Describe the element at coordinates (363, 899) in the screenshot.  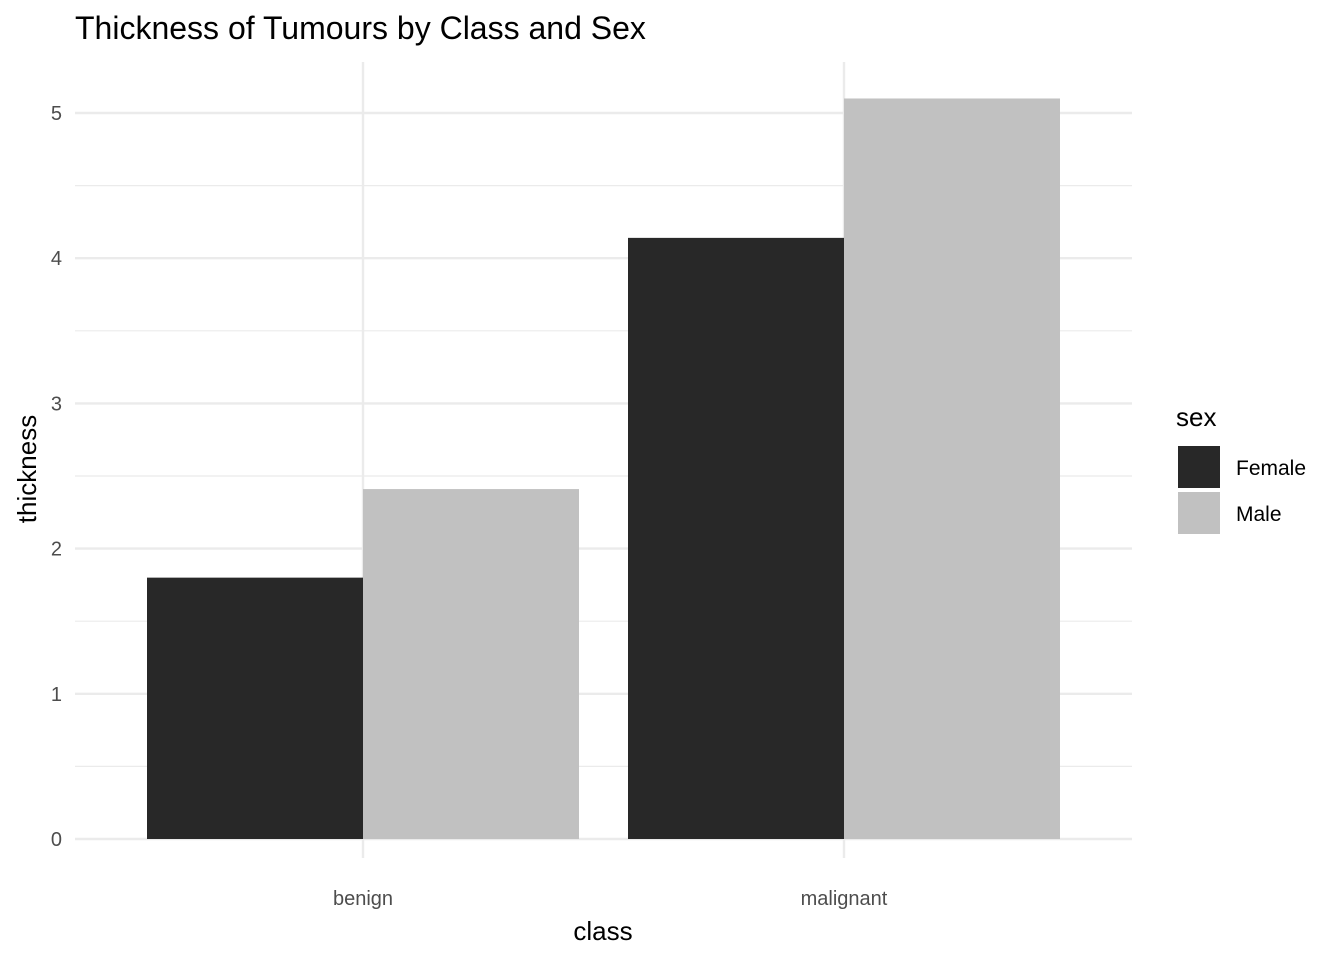
I see `x-tick-label: benign` at that location.